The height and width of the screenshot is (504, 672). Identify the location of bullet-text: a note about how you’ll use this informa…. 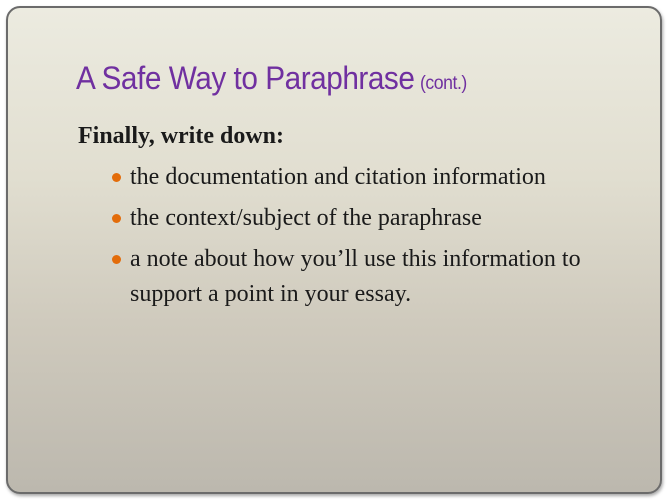
(355, 276).